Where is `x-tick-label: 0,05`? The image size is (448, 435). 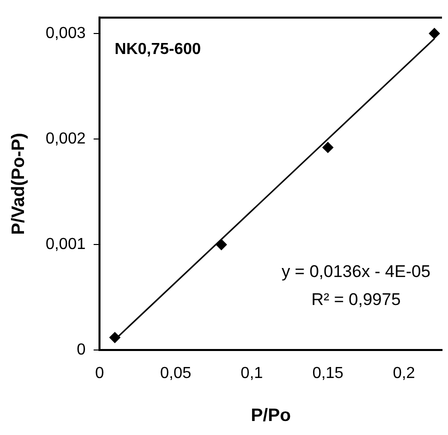
x-tick-label: 0,05 is located at coordinates (176, 373).